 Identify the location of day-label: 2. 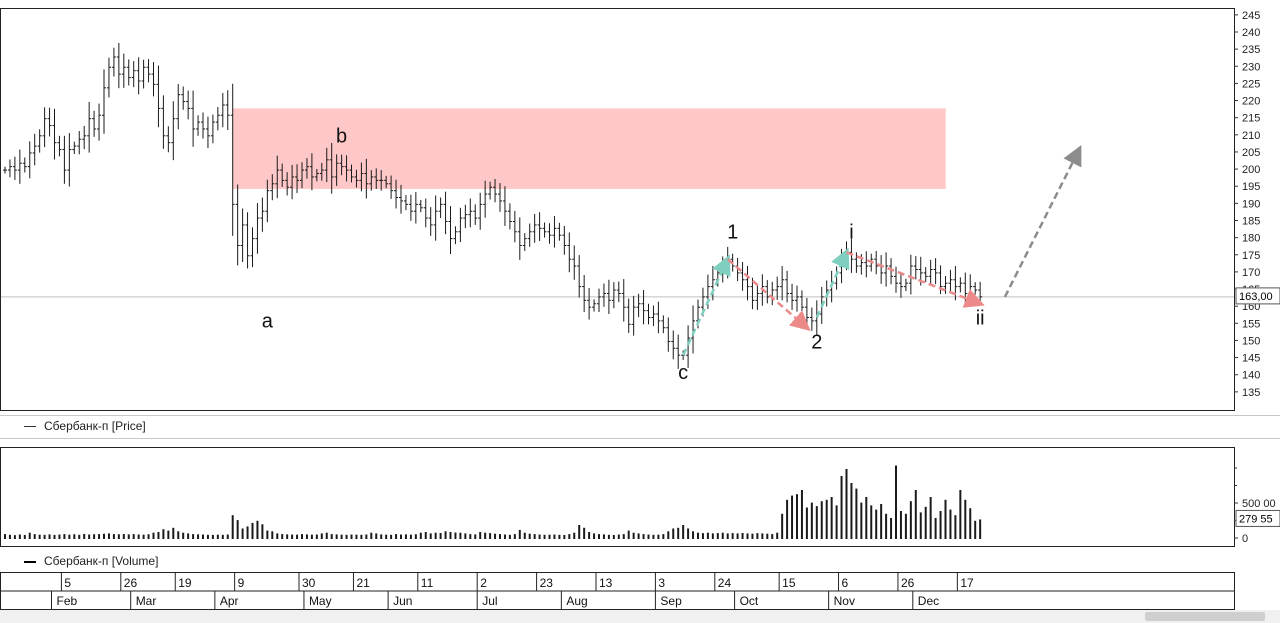
(483, 583).